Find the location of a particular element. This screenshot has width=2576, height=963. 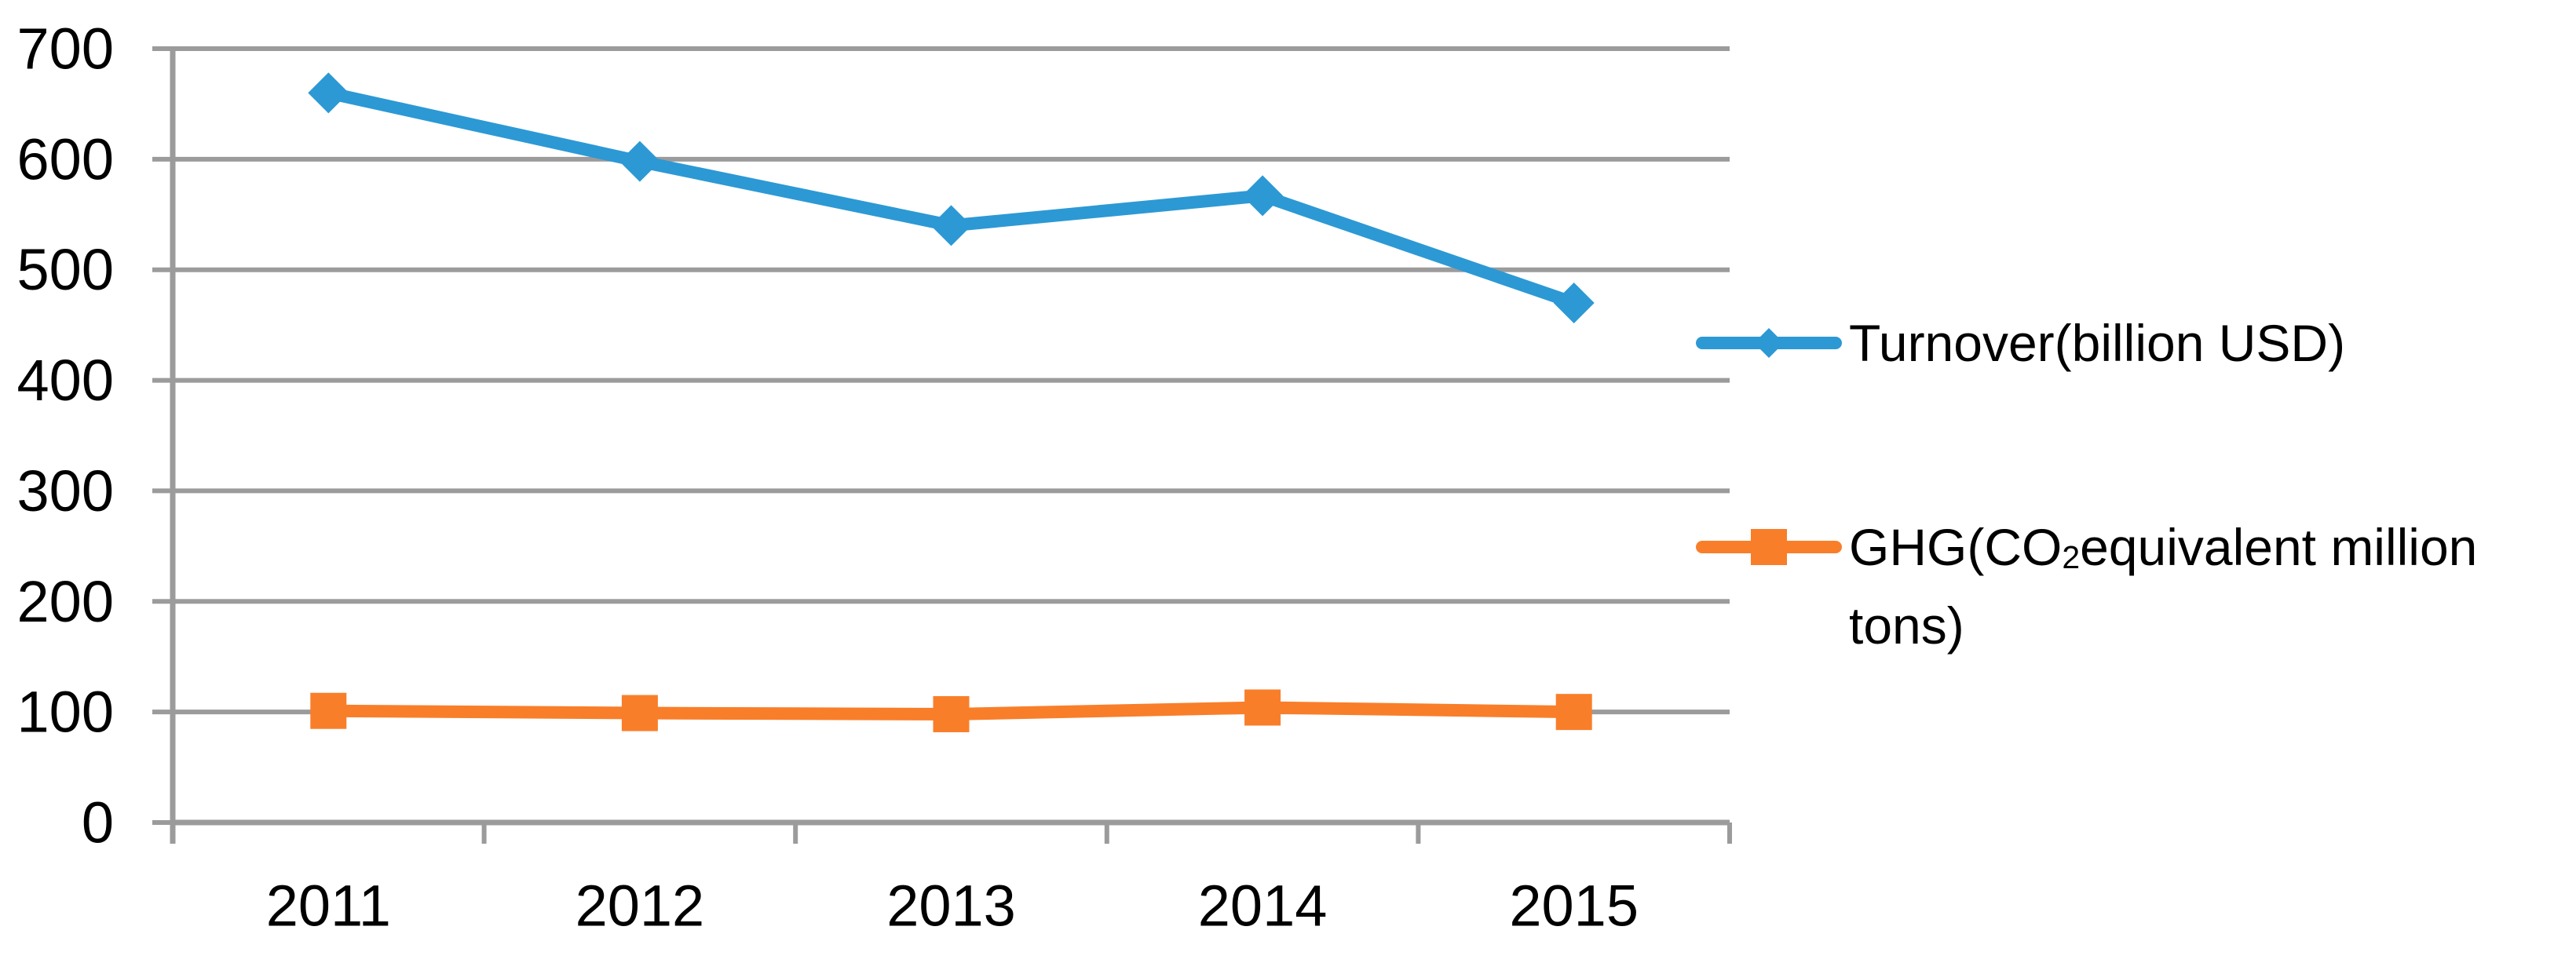

legend-item-turnover: Turnover(billion USD) is located at coordinates (2020, 343).